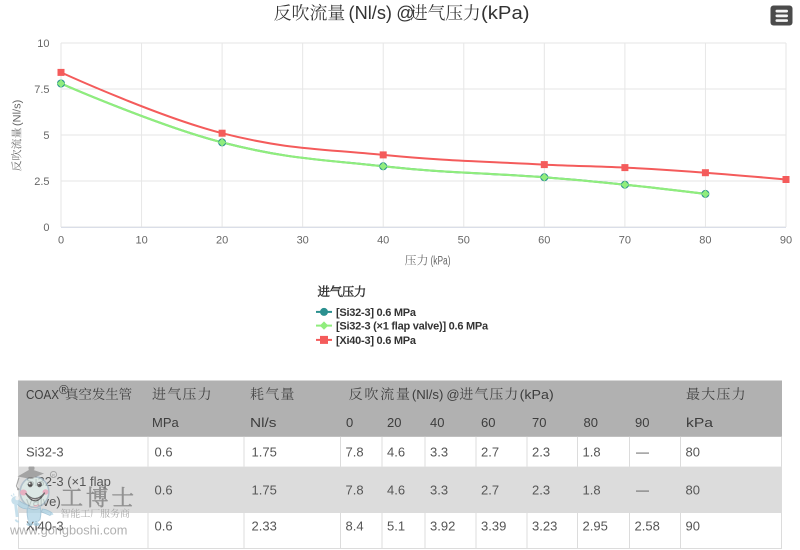 The image size is (800, 550). I want to click on svg-text: 2.5, so click(41, 182).